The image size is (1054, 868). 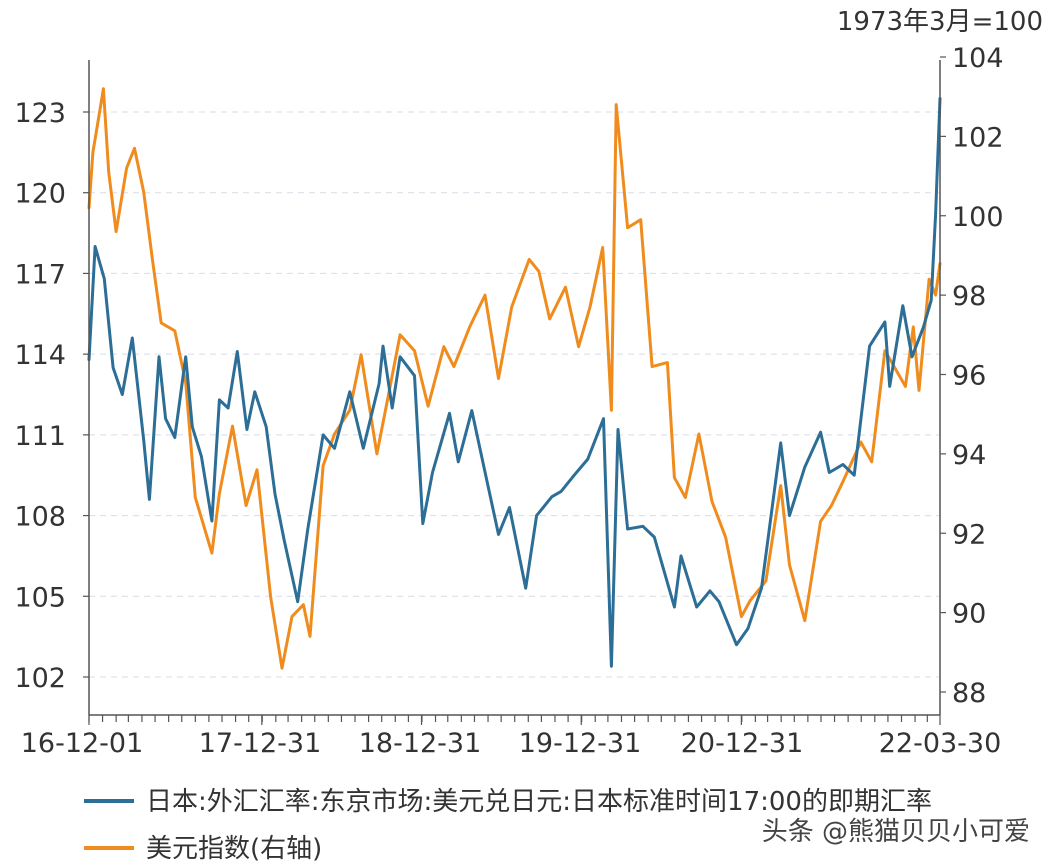 What do you see at coordinates (420, 743) in the screenshot?
I see `x-tick-label-18-12-31: 18-12-31` at bounding box center [420, 743].